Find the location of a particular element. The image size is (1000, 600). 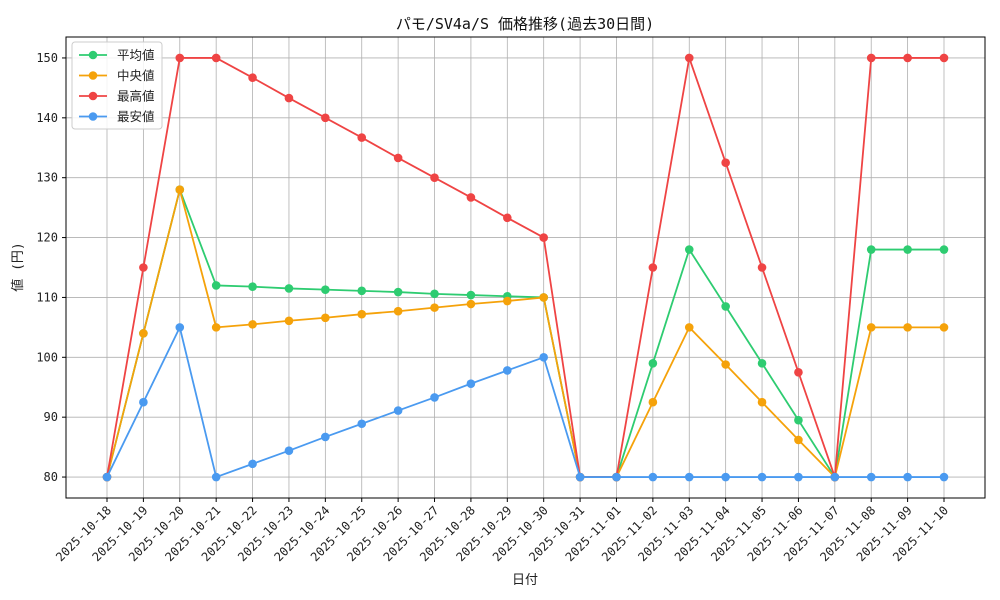

y-tick-label: 120 is located at coordinates (47, 238).